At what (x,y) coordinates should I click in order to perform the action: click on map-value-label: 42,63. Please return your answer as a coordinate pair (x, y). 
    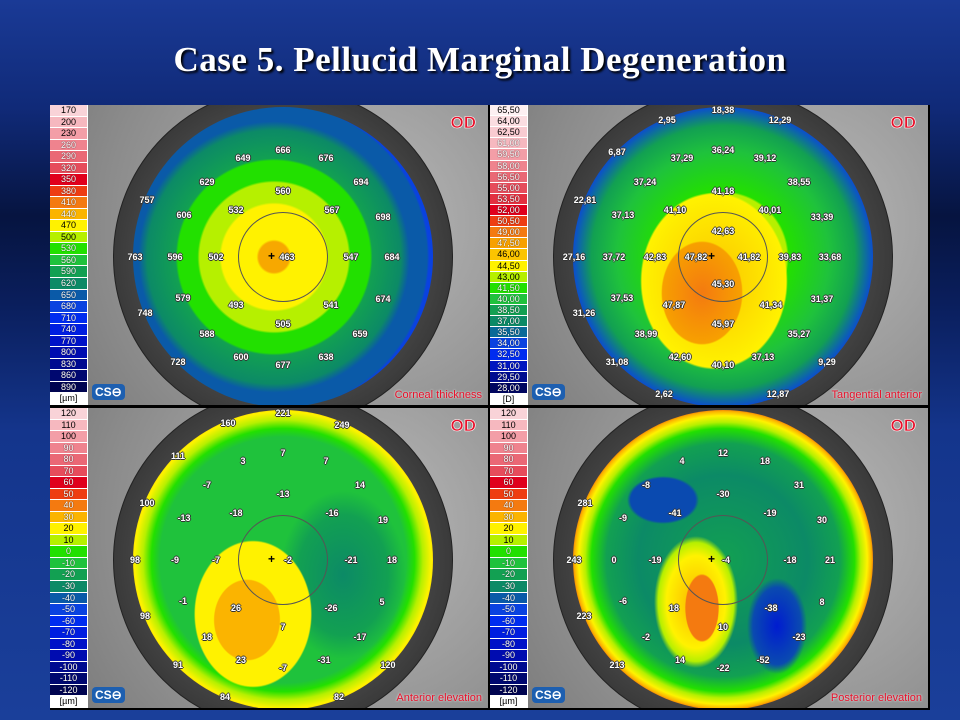
    Looking at the image, I should click on (723, 231).